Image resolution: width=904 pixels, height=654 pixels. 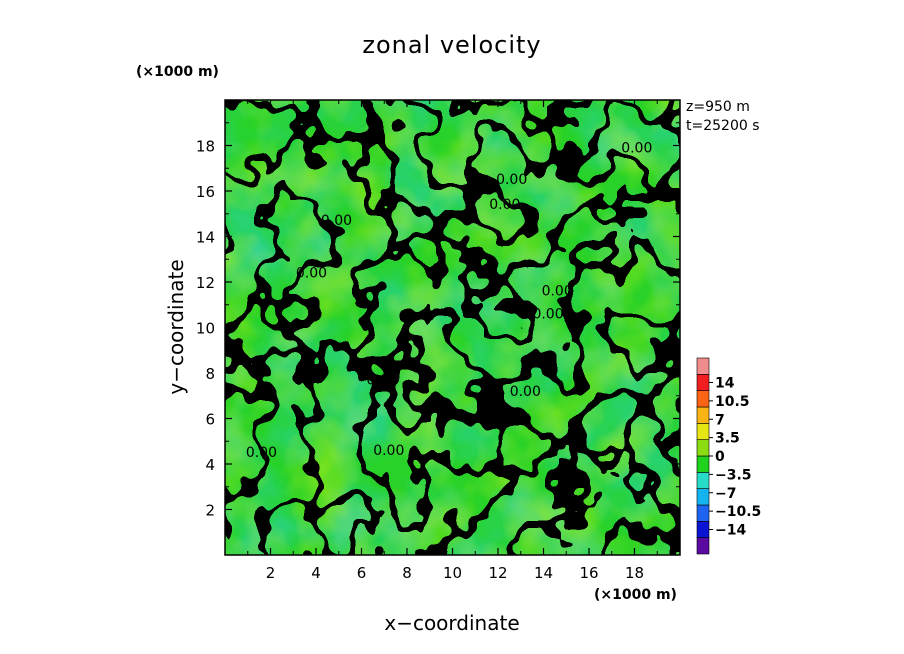 I want to click on y-axis-unit: (×1000 m), so click(x=177, y=72).